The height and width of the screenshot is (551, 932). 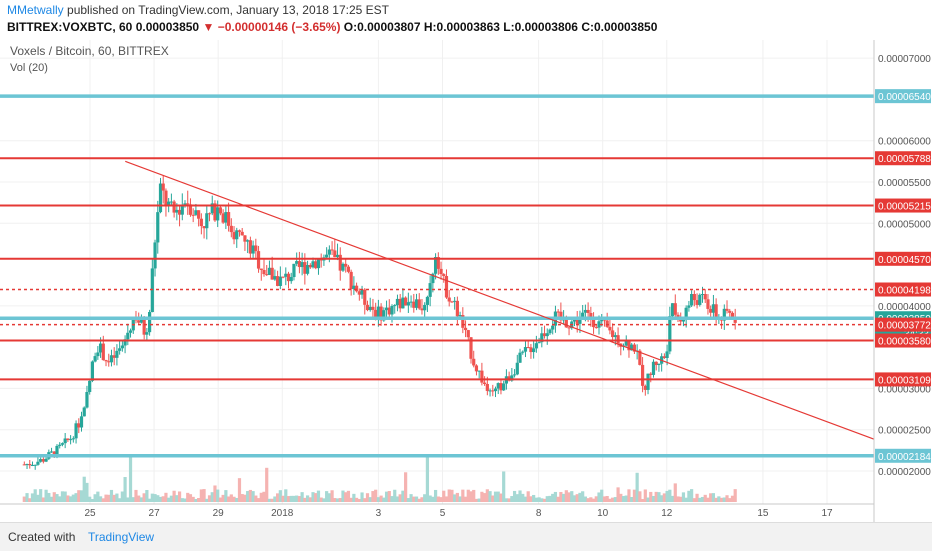 What do you see at coordinates (121, 537) in the screenshot?
I see `tradingview-brand: TradingView` at bounding box center [121, 537].